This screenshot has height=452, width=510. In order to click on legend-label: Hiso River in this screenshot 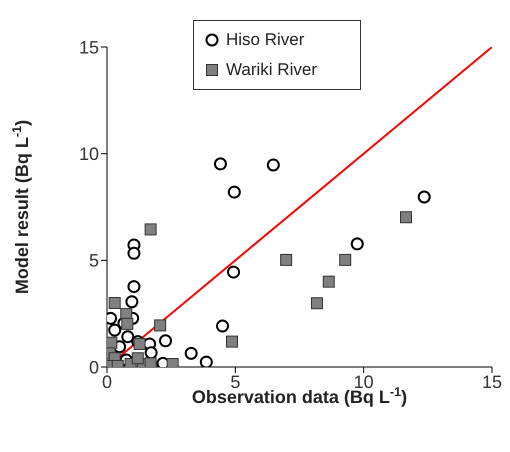, I will do `click(265, 40)`.